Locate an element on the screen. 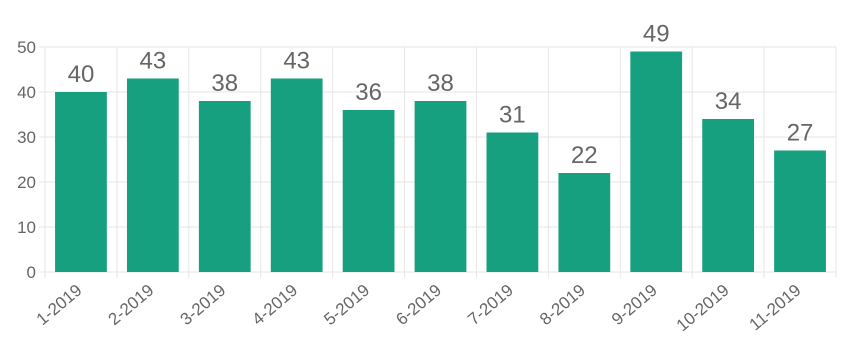 The height and width of the screenshot is (345, 849). y-axis-tick-labels: 0 10 20 30 40 50 is located at coordinates (26, 160).